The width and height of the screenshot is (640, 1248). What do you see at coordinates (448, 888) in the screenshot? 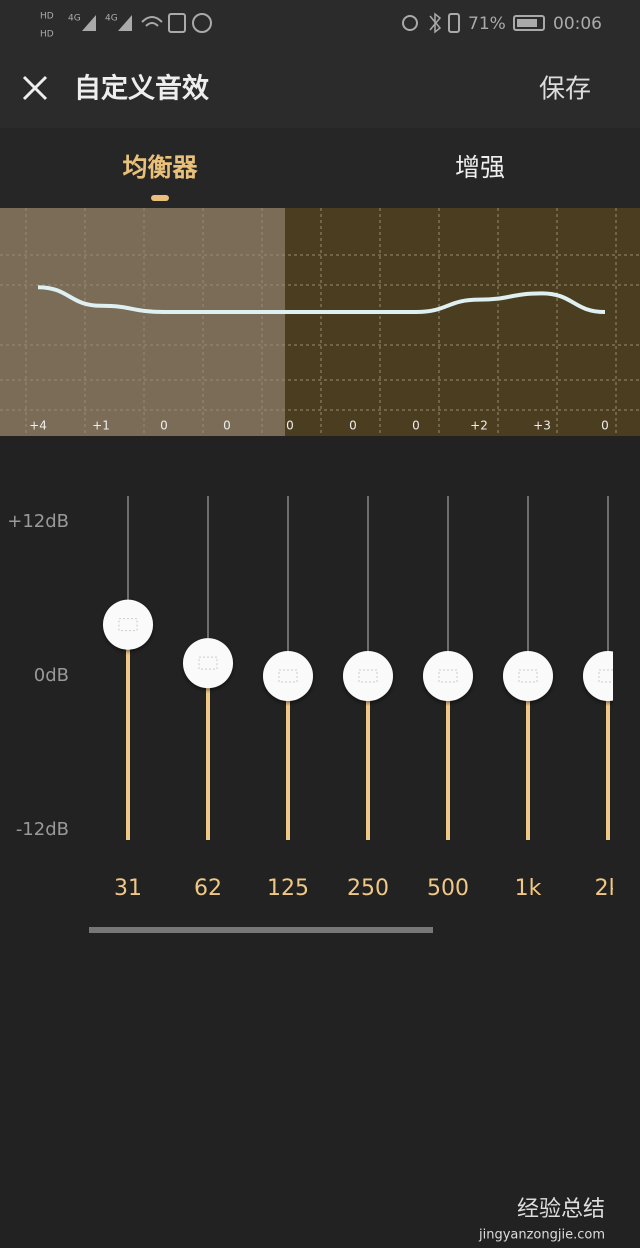
I see `band-label: 500` at bounding box center [448, 888].